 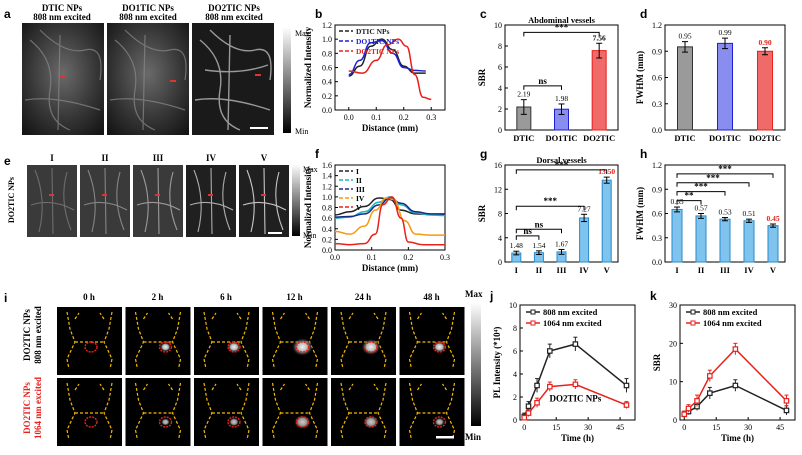 What do you see at coordinates (599, 138) in the screenshot?
I see `category-label: DO2TIC` at bounding box center [599, 138].